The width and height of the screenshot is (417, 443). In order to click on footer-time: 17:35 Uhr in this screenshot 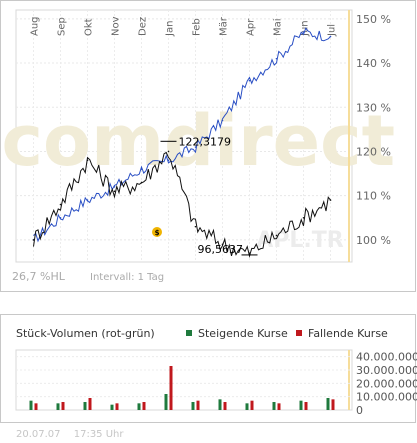, I will do `click(98, 434)`.